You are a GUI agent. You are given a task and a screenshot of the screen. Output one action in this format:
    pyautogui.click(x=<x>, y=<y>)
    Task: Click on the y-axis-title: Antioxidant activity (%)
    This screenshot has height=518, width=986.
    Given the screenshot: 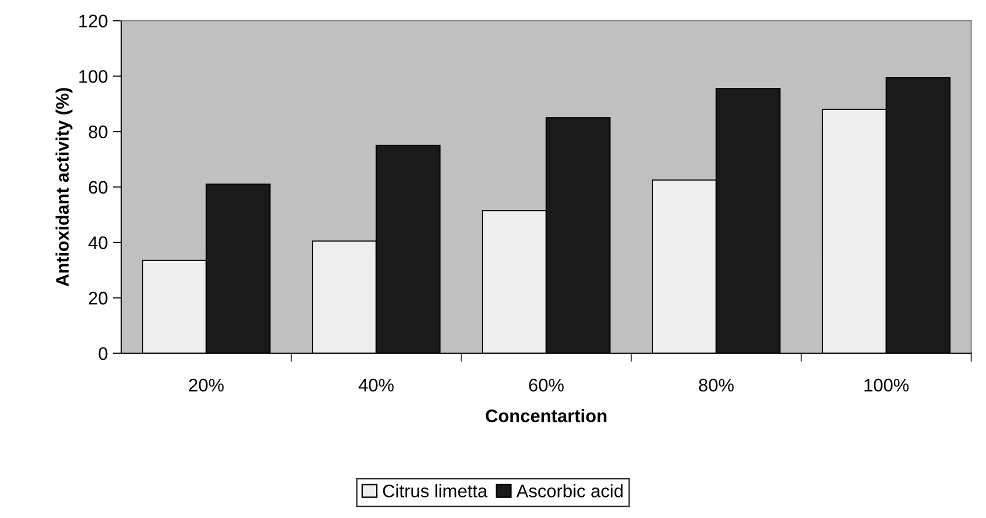 What is the action you would take?
    pyautogui.click(x=64, y=187)
    